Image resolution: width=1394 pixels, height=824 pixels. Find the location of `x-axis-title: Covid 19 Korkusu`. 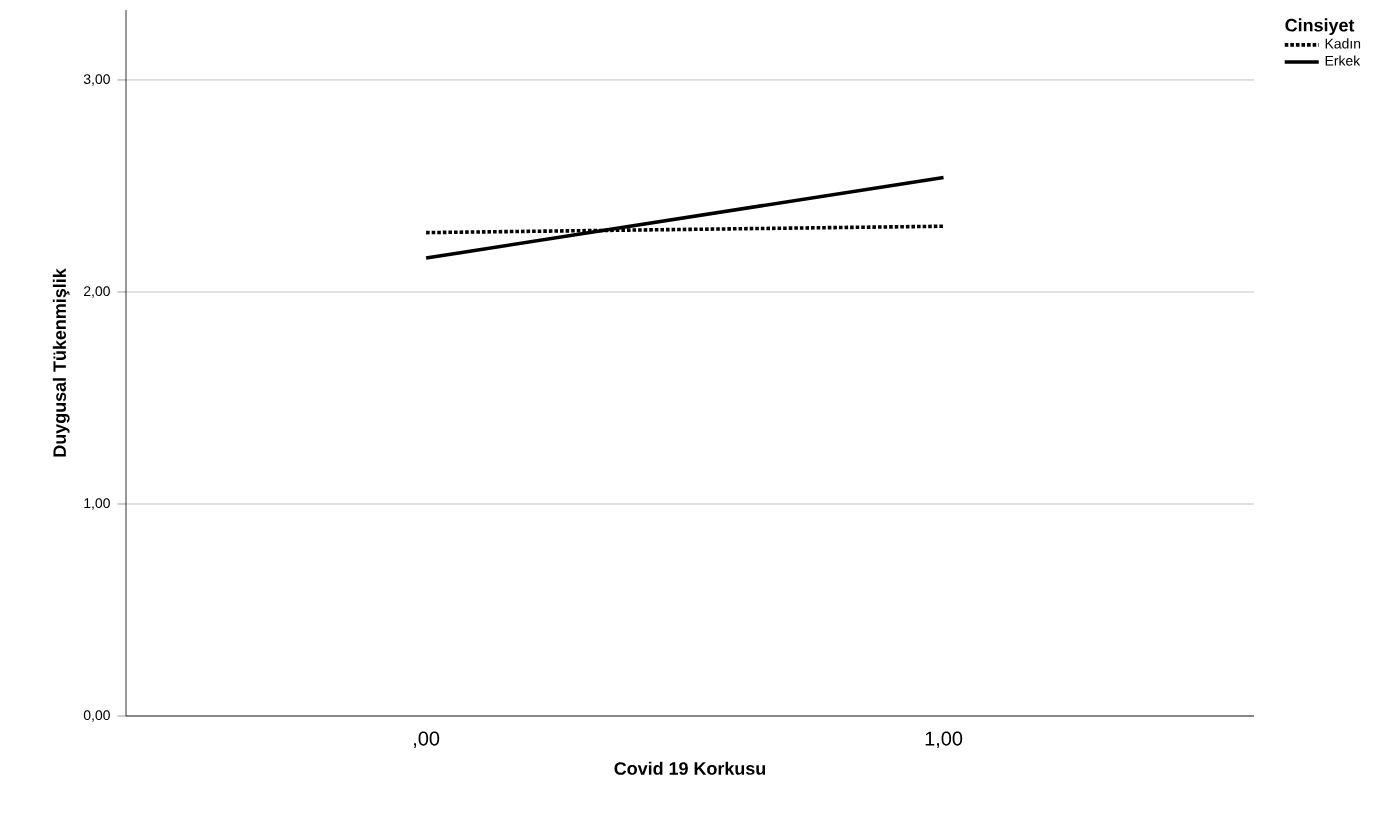

x-axis-title: Covid 19 Korkusu is located at coordinates (690, 768).